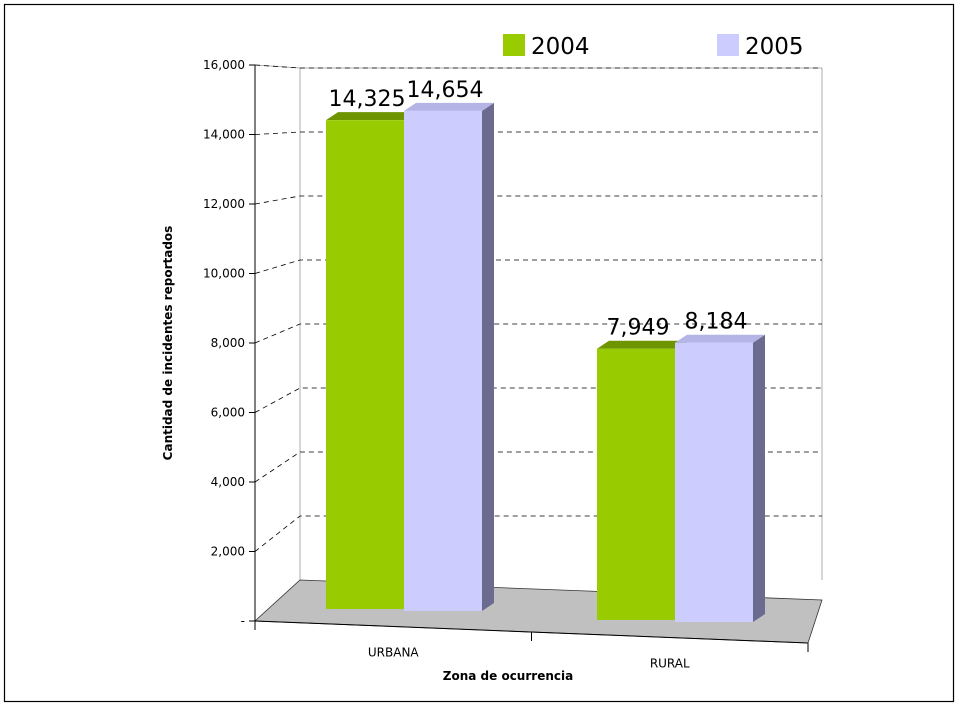  I want to click on bar-value-label: 8,184, so click(716, 322).